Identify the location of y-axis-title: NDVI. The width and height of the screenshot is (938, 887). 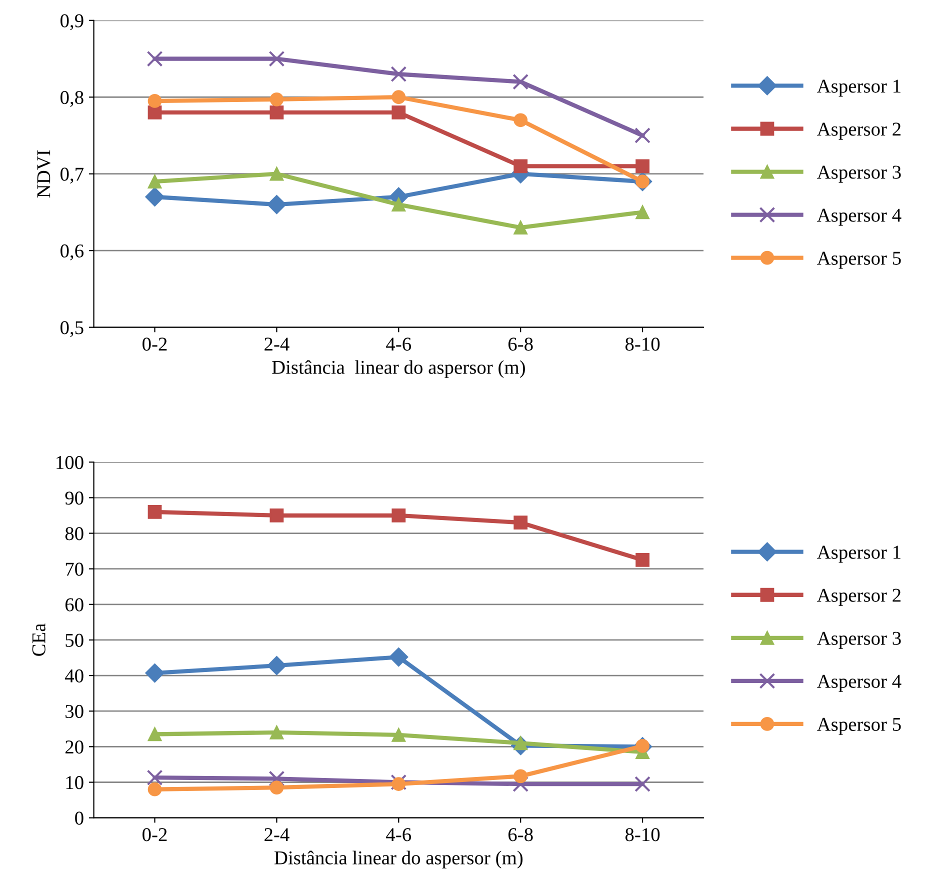
(43, 174).